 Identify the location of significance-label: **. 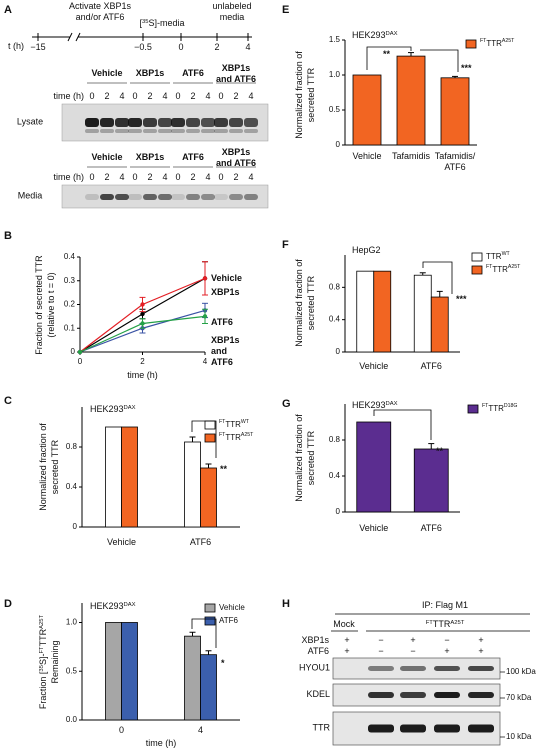
(224, 469).